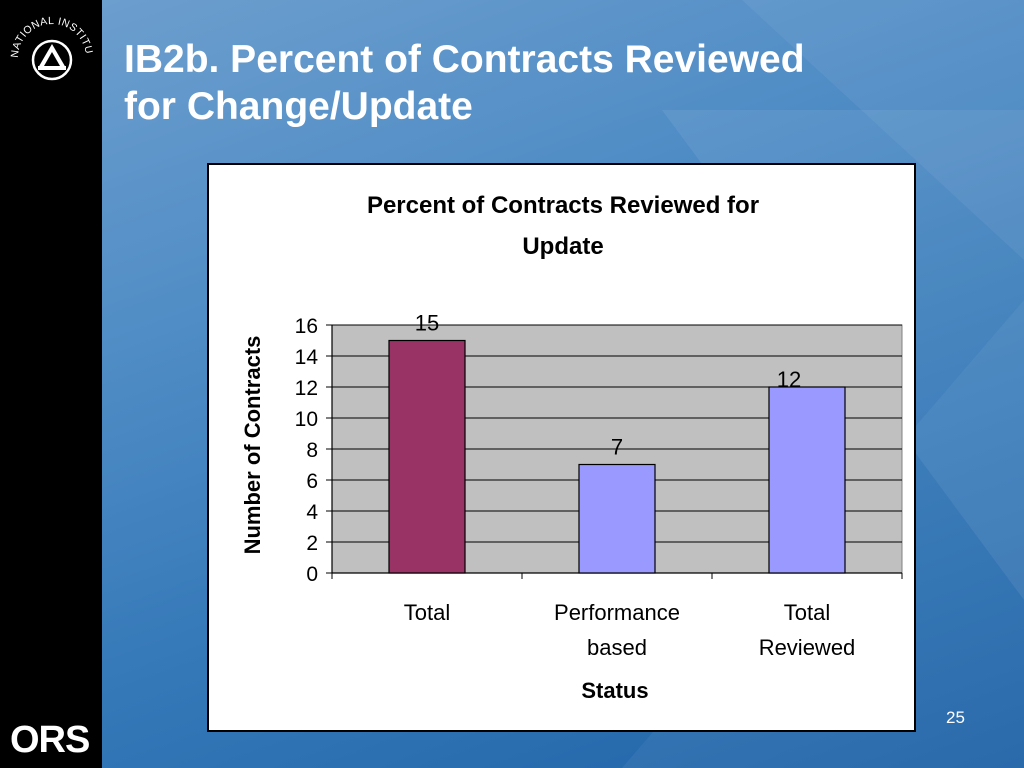 Image resolution: width=1024 pixels, height=768 pixels. What do you see at coordinates (306, 326) in the screenshot?
I see `y-tick-label: 16` at bounding box center [306, 326].